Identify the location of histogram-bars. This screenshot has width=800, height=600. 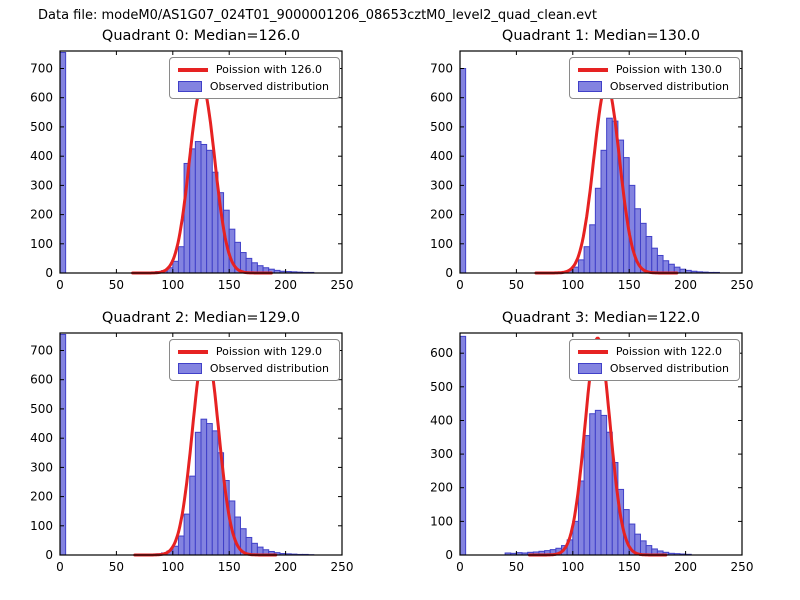
(589, 171).